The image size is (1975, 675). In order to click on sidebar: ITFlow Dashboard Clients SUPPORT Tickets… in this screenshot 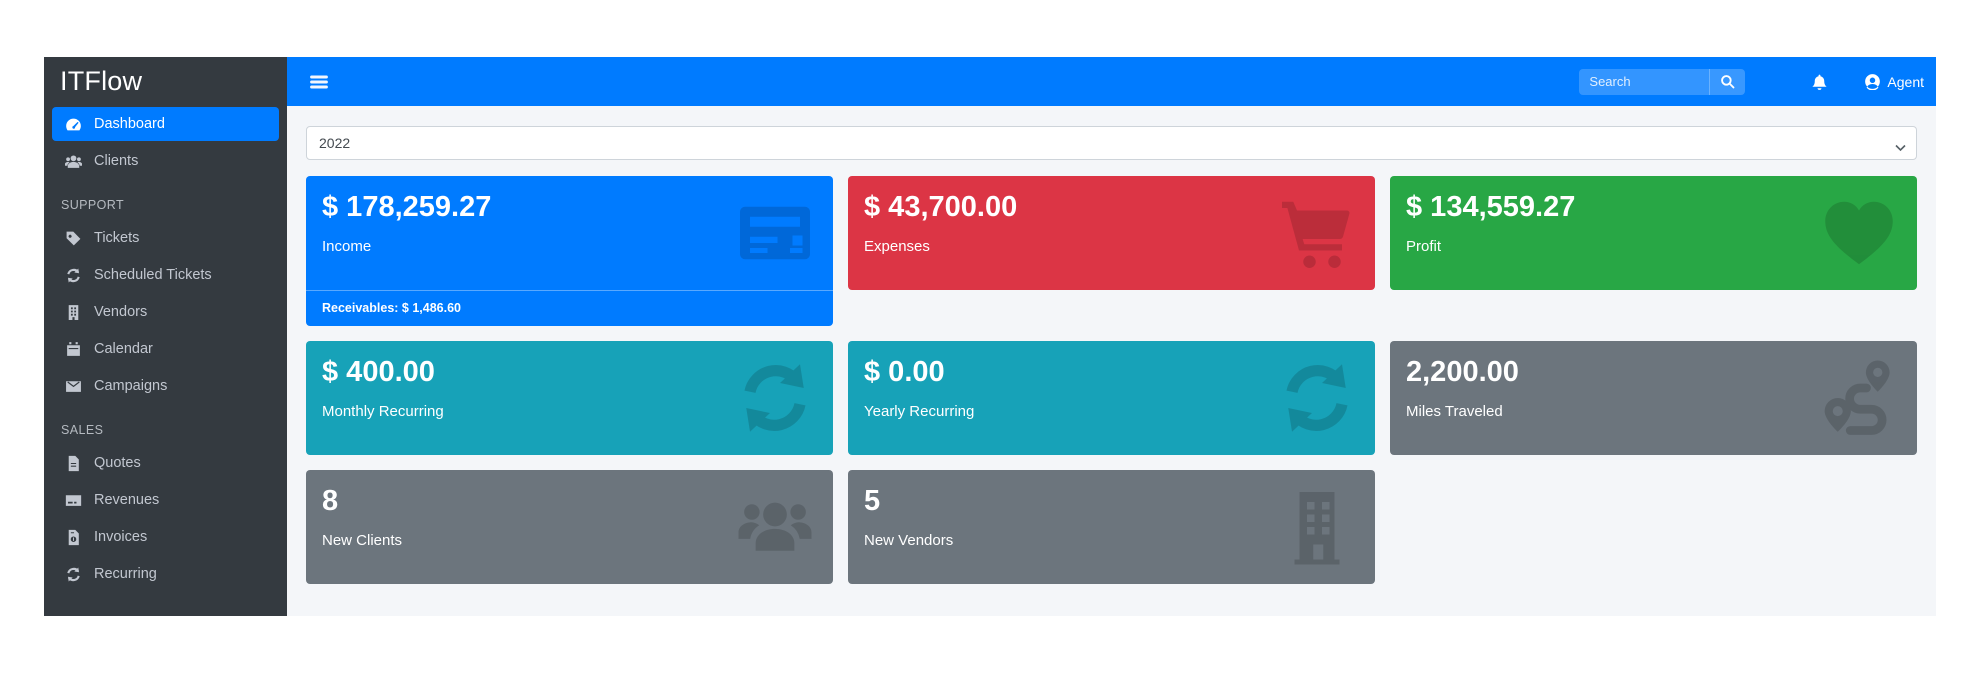, I will do `click(165, 336)`.